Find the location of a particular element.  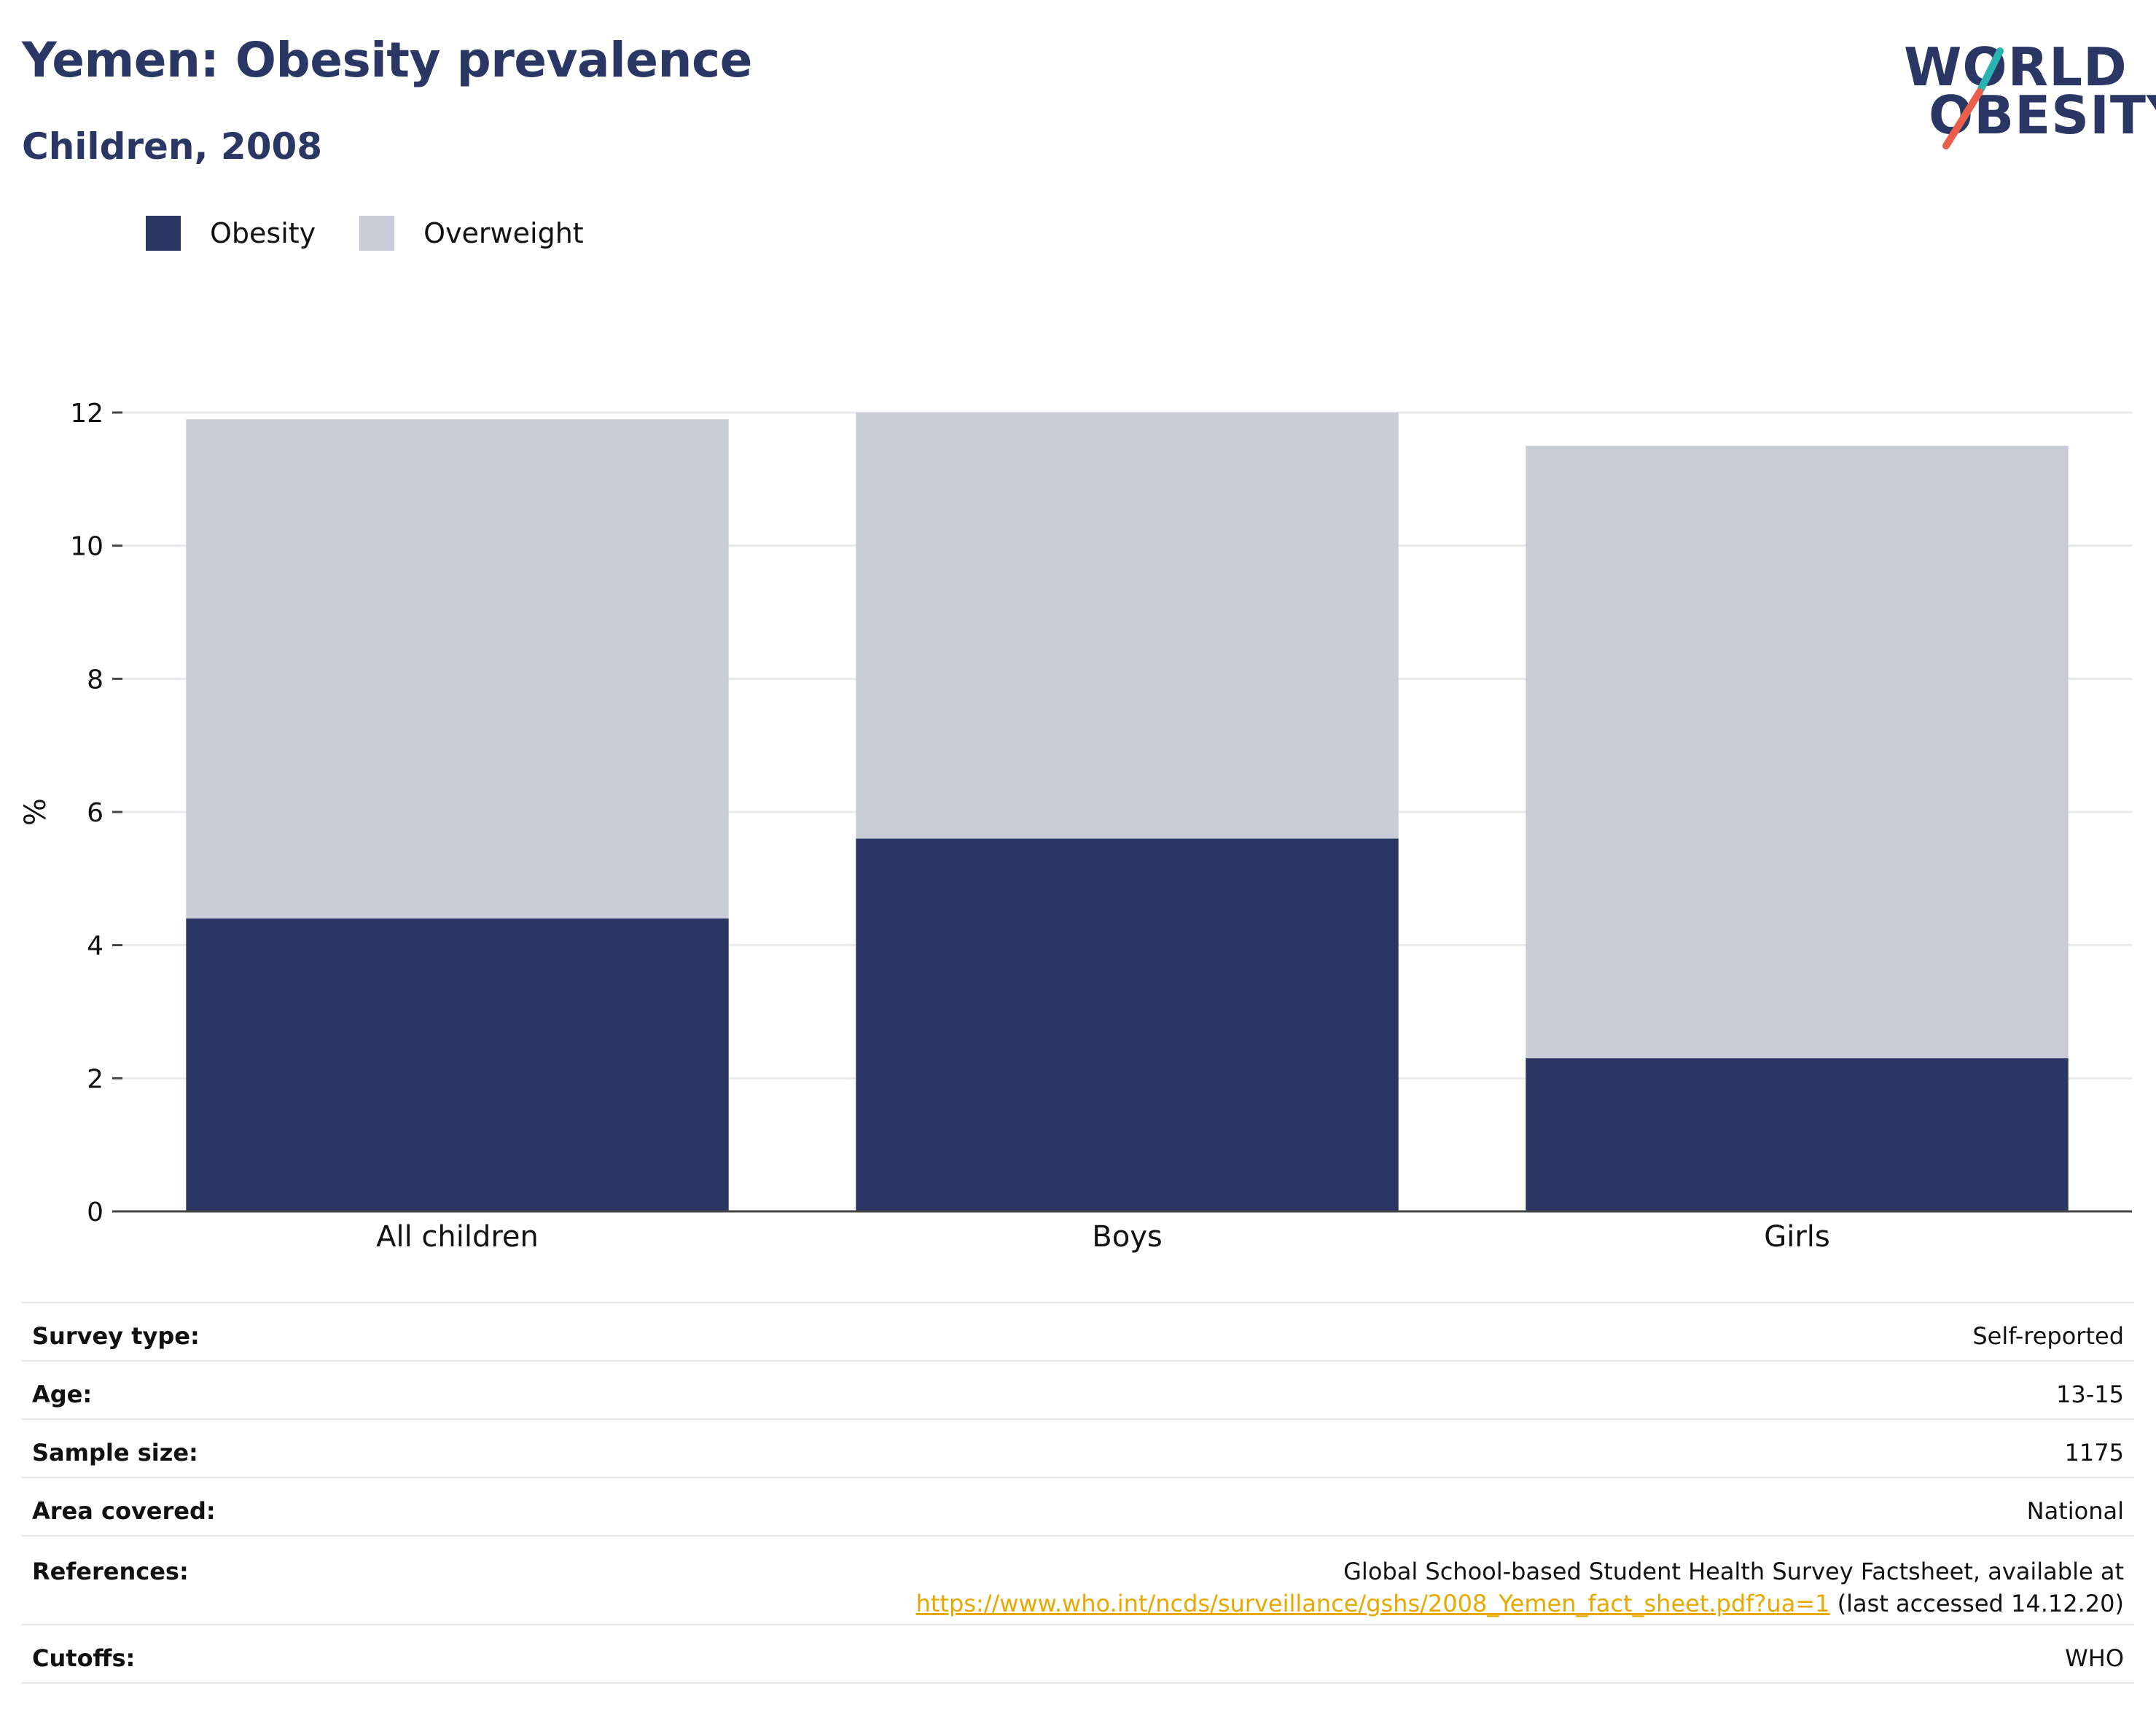

legend-swatch-obesity is located at coordinates (163, 234).